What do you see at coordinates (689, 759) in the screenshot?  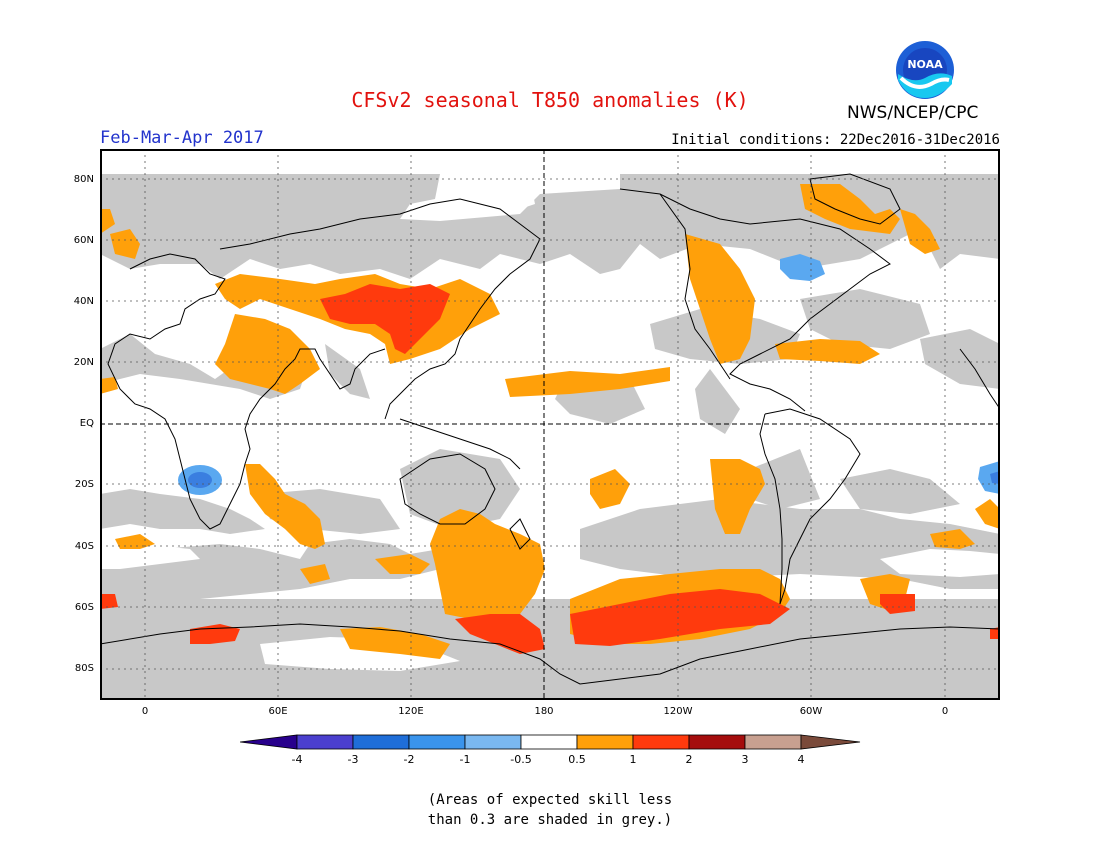 I see `colorbar-label: 2` at bounding box center [689, 759].